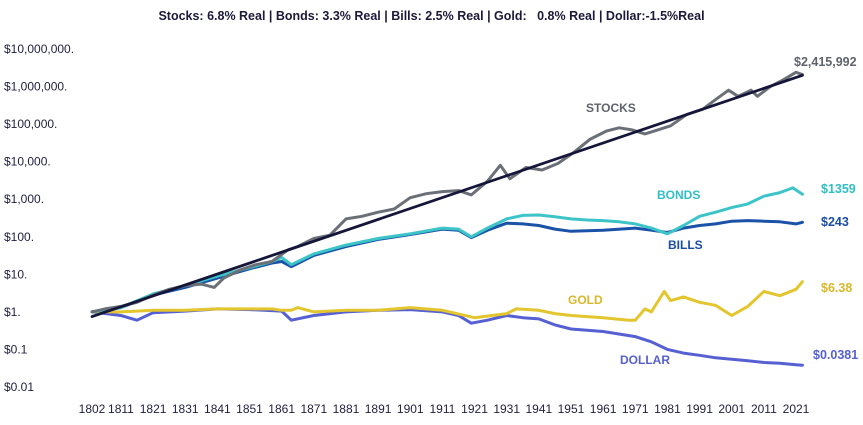  I want to click on bills-series-label: BILLS, so click(685, 245).